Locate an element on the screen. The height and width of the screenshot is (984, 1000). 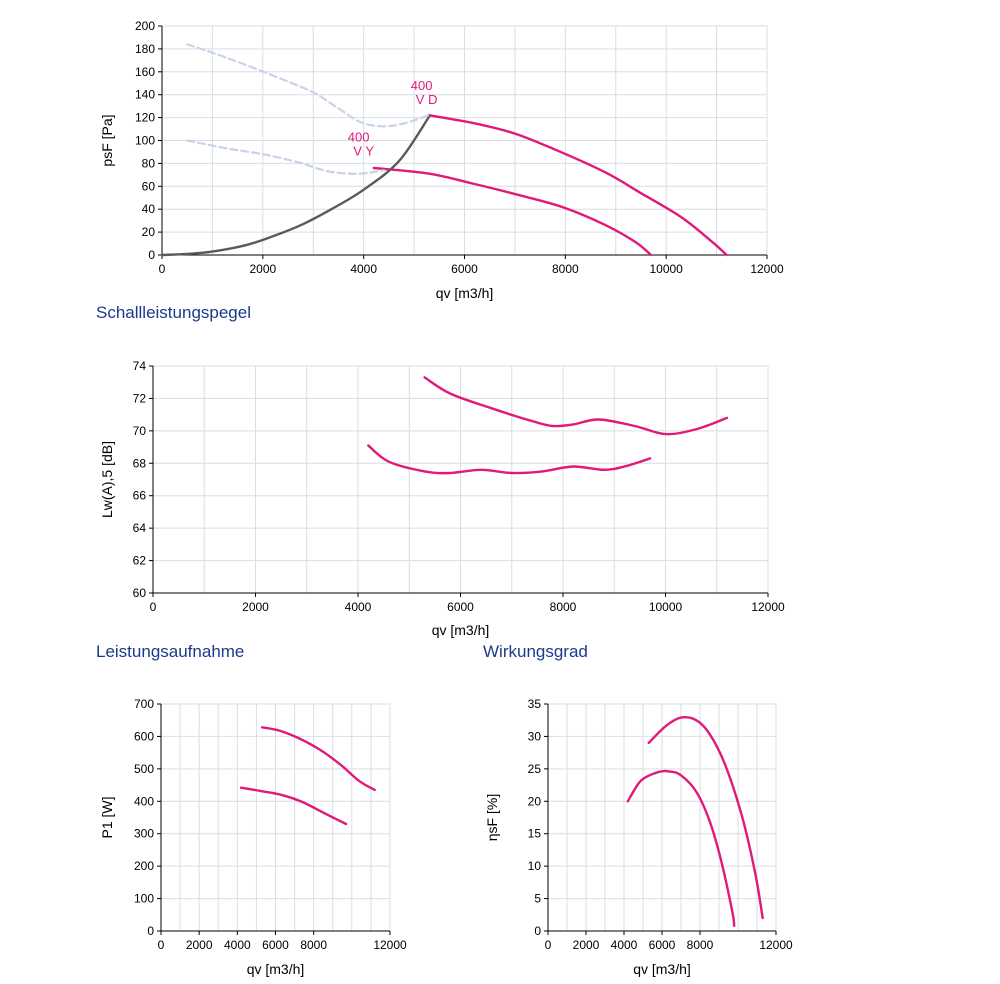
section-title-efficiency: Wirkungsgrad is located at coordinates (535, 651).